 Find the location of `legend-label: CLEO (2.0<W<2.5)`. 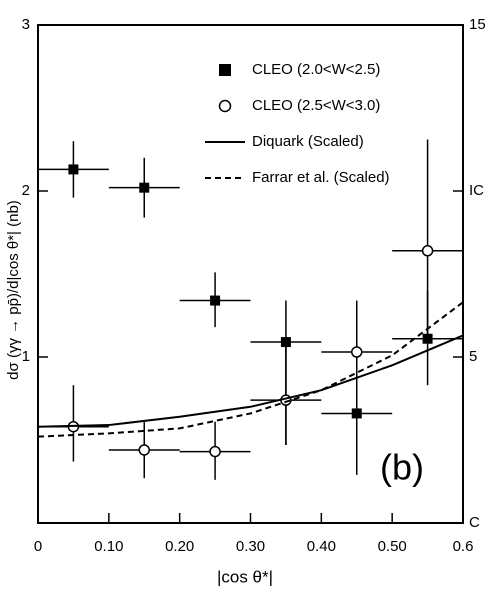

legend-label: CLEO (2.0<W<2.5) is located at coordinates (316, 69).